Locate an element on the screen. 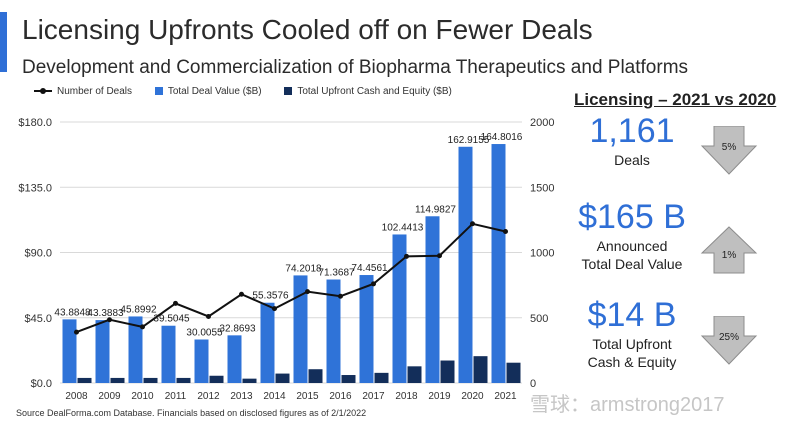 The height and width of the screenshot is (425, 800). x-axis-tick-label: 2016 is located at coordinates (340, 396).